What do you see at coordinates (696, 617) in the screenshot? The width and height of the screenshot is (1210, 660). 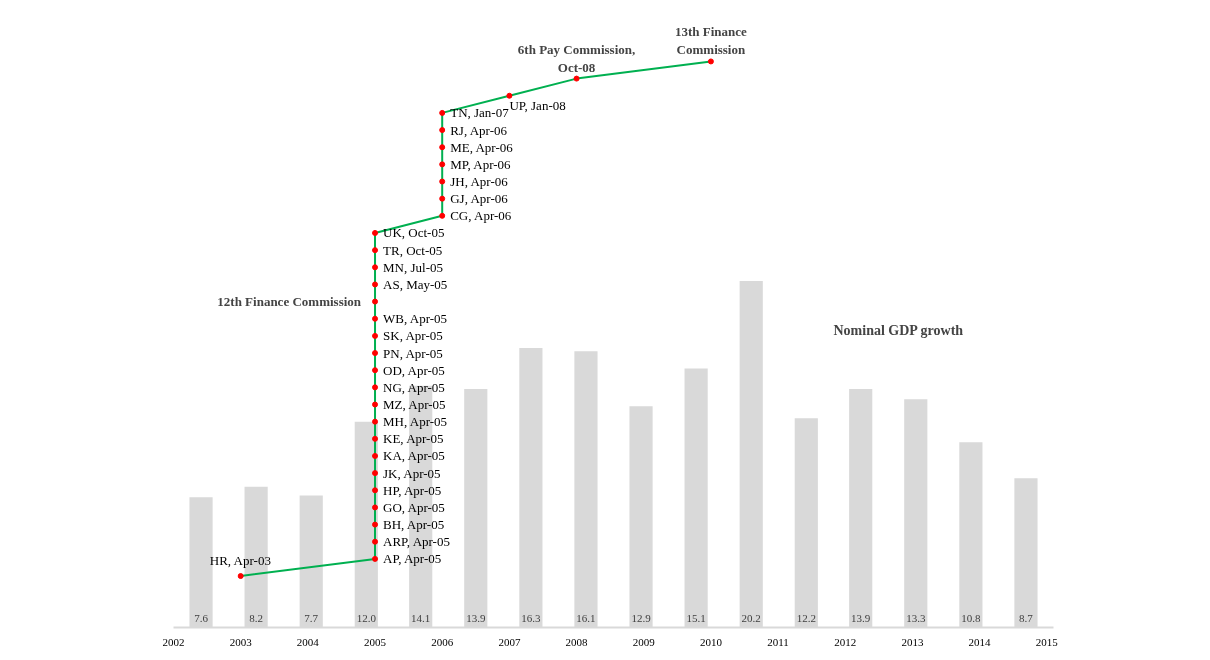 I see `data-label: 15.1` at bounding box center [696, 617].